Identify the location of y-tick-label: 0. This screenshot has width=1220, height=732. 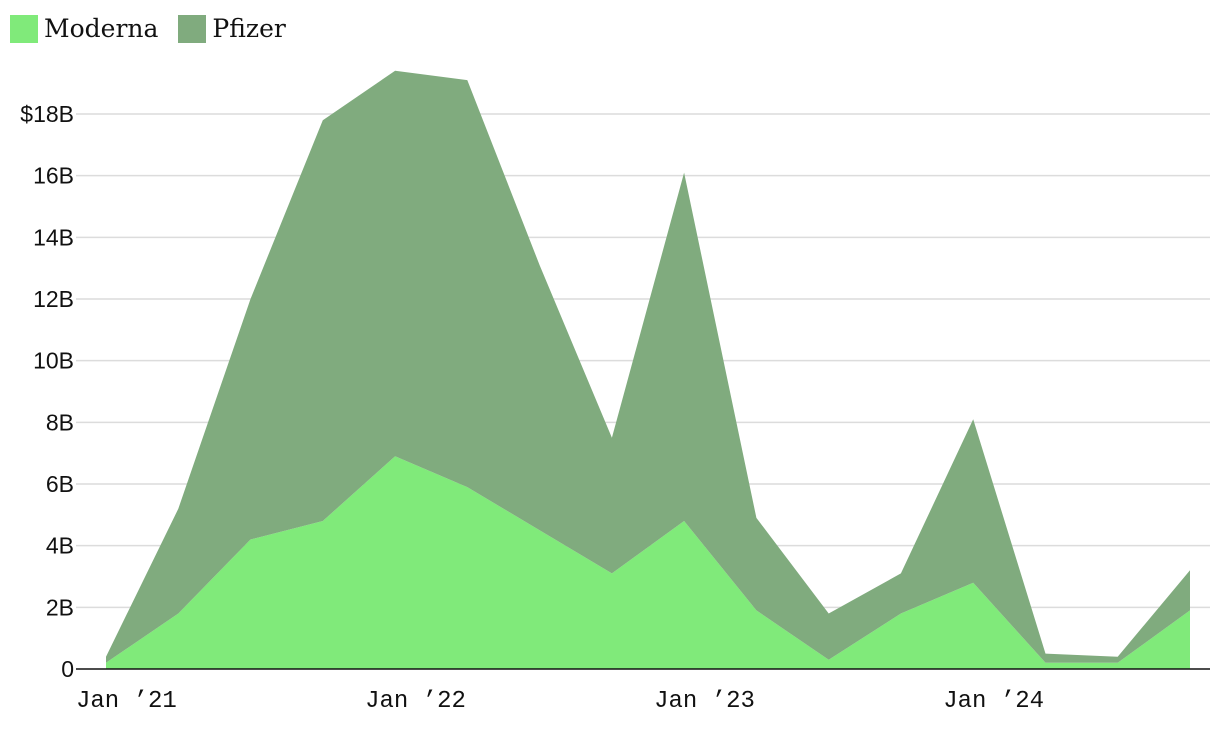
(67, 669).